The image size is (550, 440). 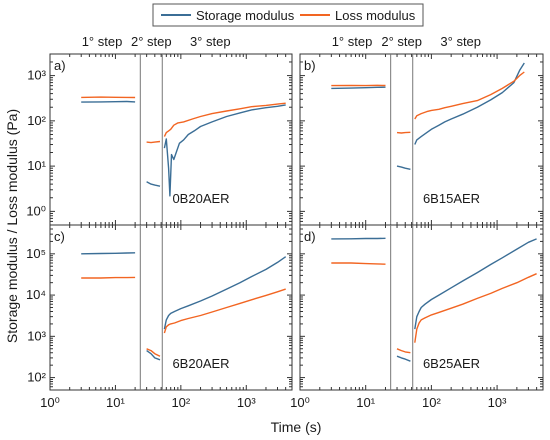 What do you see at coordinates (200, 363) in the screenshot?
I see `sample-label: 6B20AER` at bounding box center [200, 363].